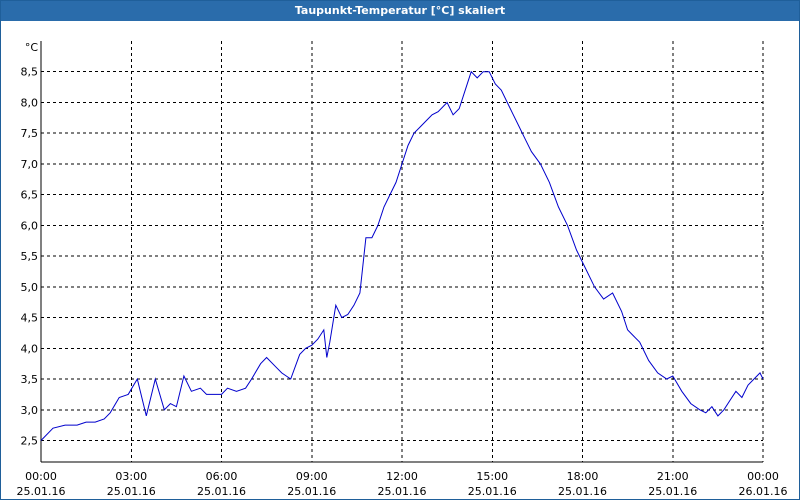  What do you see at coordinates (402, 476) in the screenshot?
I see `x-tick-time-label: 12:00` at bounding box center [402, 476].